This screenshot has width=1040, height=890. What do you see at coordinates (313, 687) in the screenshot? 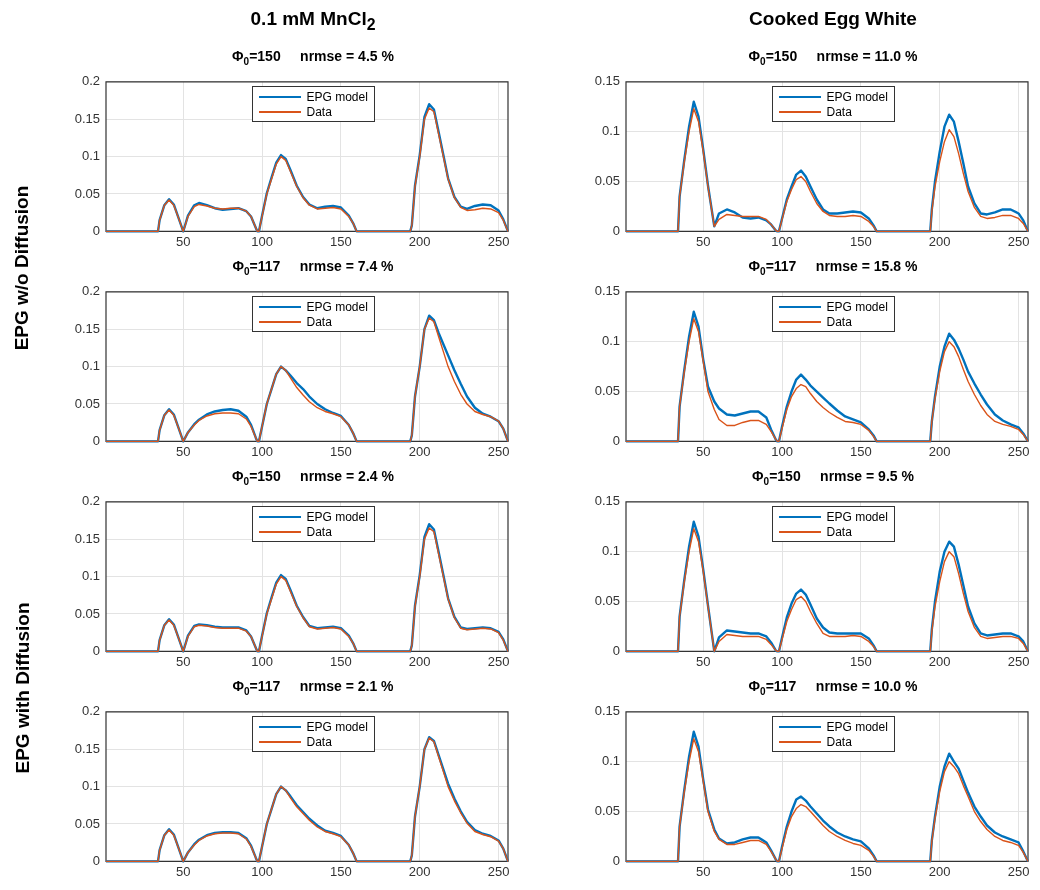
I see `chart-title: Φ$_{0}$=117 nrmse = 2.1 %` at bounding box center [313, 687].